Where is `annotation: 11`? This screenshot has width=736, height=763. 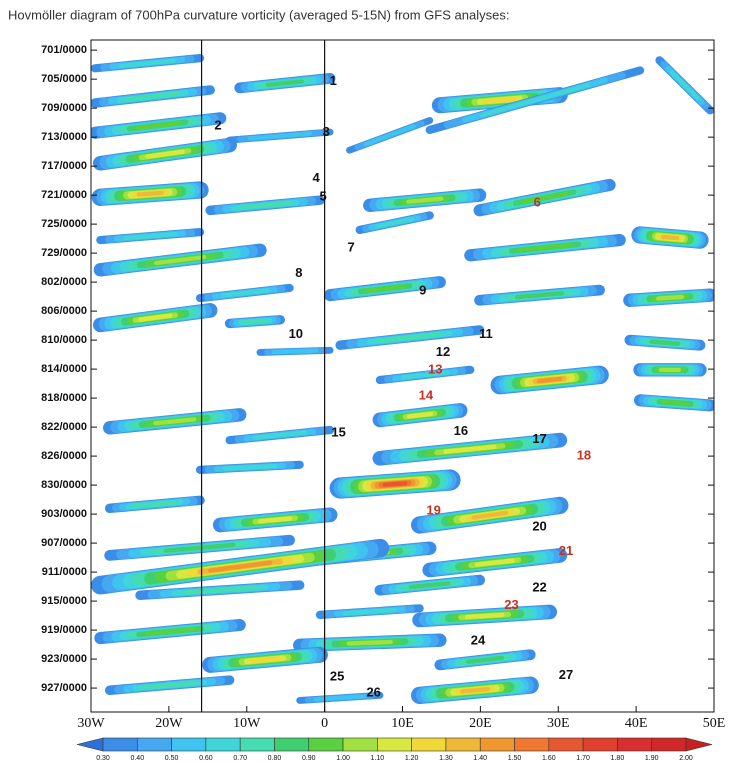 annotation: 11 is located at coordinates (486, 333).